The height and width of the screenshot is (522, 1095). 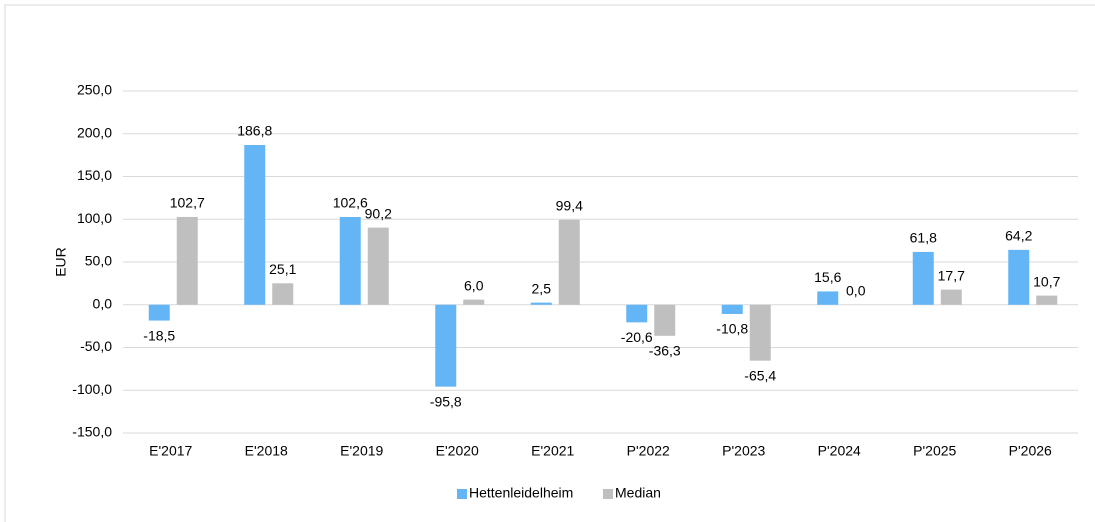 I want to click on x-tick-label: E'2021, so click(x=552, y=451).